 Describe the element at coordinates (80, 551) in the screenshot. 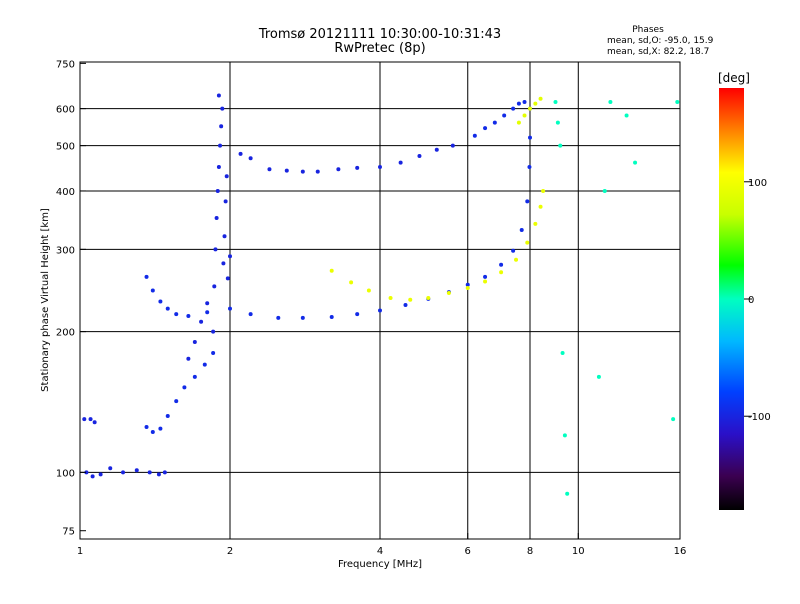

I see `x-tick-label: 1` at that location.